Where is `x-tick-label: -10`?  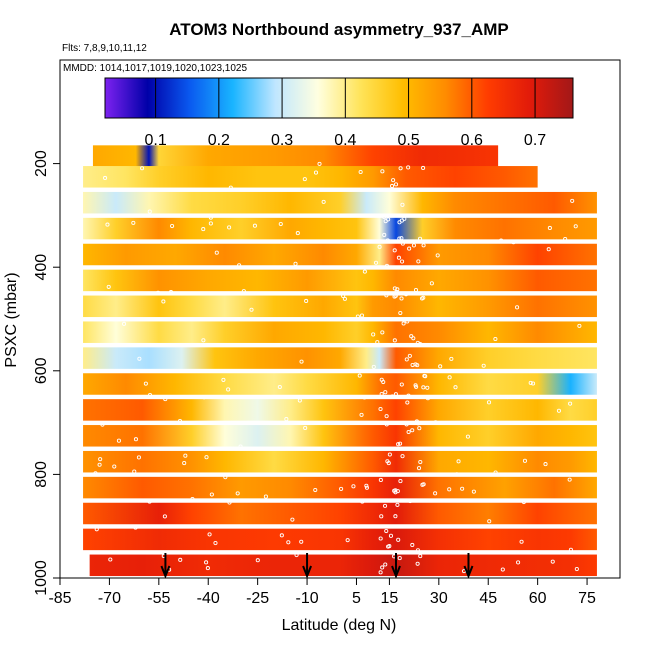 x-tick-label: -10 is located at coordinates (306, 598).